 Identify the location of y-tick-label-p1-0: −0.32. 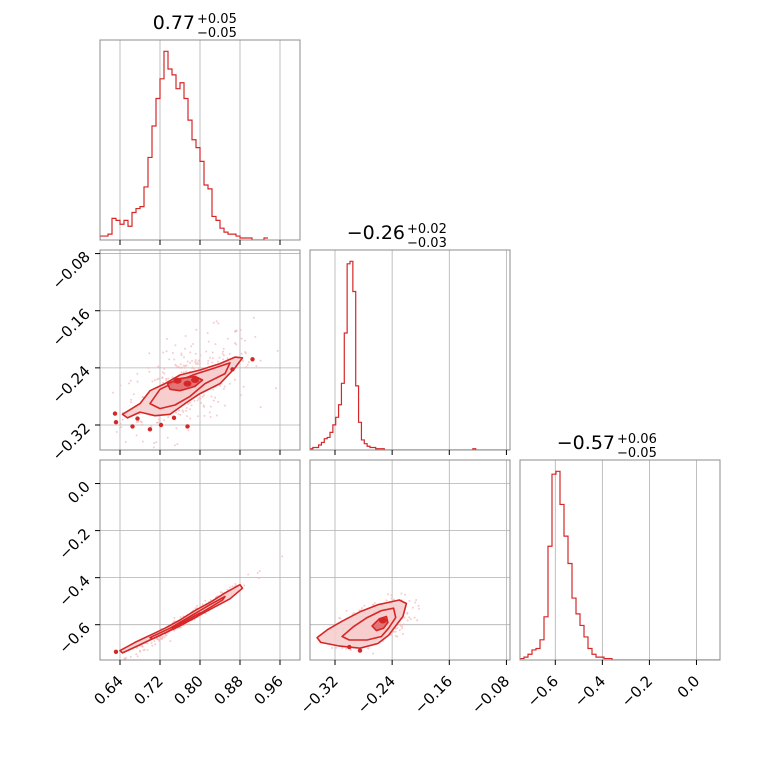
(71, 441).